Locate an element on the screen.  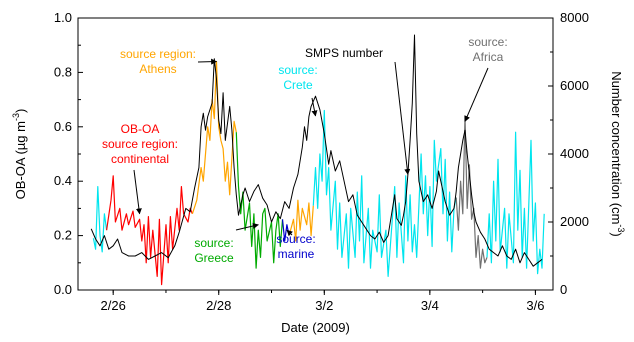
y-left-tick-label: 1.0 is located at coordinates (63, 17).